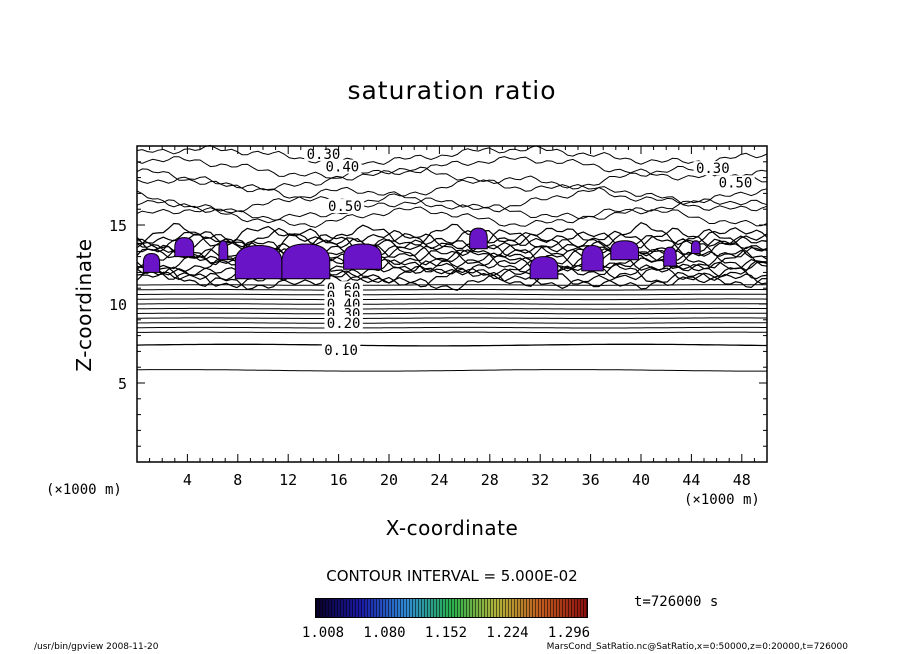  I want to click on x-tick-label: 32, so click(540, 480).